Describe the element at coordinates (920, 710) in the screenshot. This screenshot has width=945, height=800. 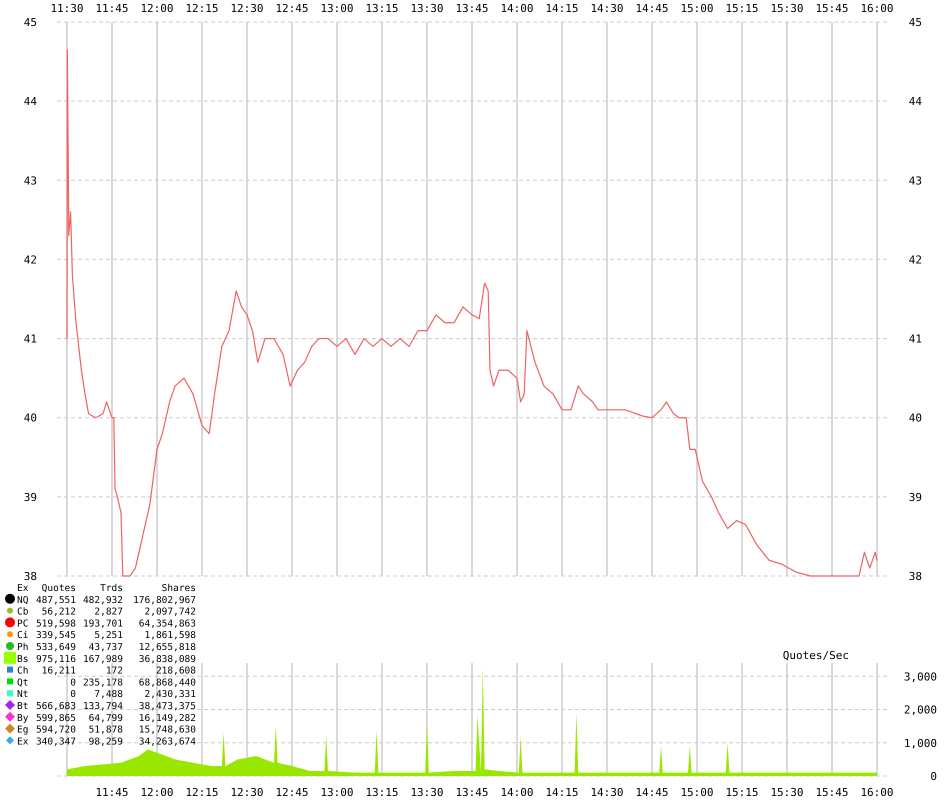
I see `y-tick-label: 2,000` at that location.